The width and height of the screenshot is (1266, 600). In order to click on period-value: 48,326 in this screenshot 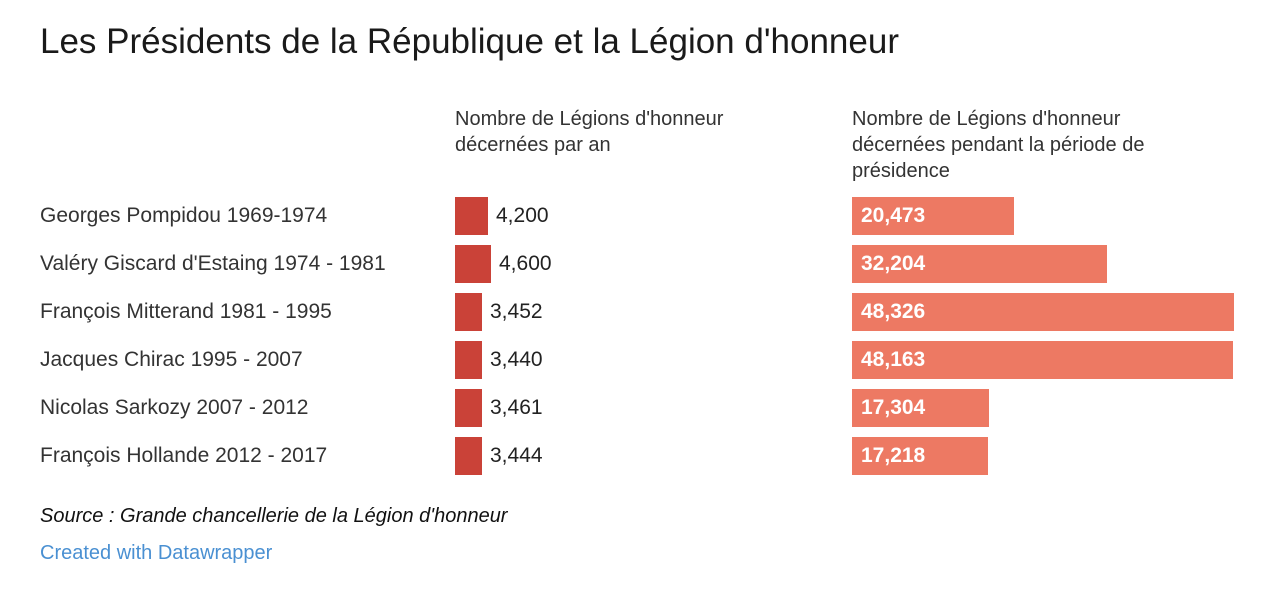, I will do `click(893, 311)`.